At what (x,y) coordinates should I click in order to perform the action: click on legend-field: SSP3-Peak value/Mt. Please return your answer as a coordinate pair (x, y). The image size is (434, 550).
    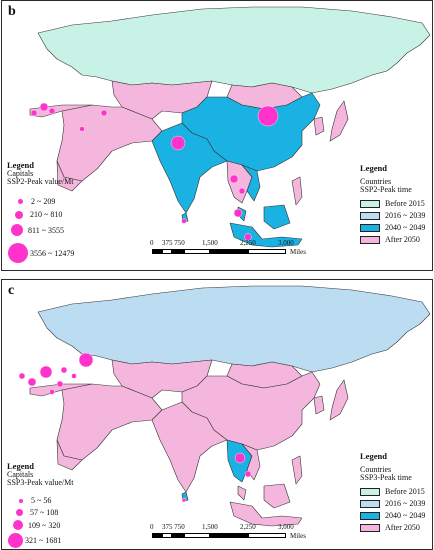
    Looking at the image, I should click on (40, 483).